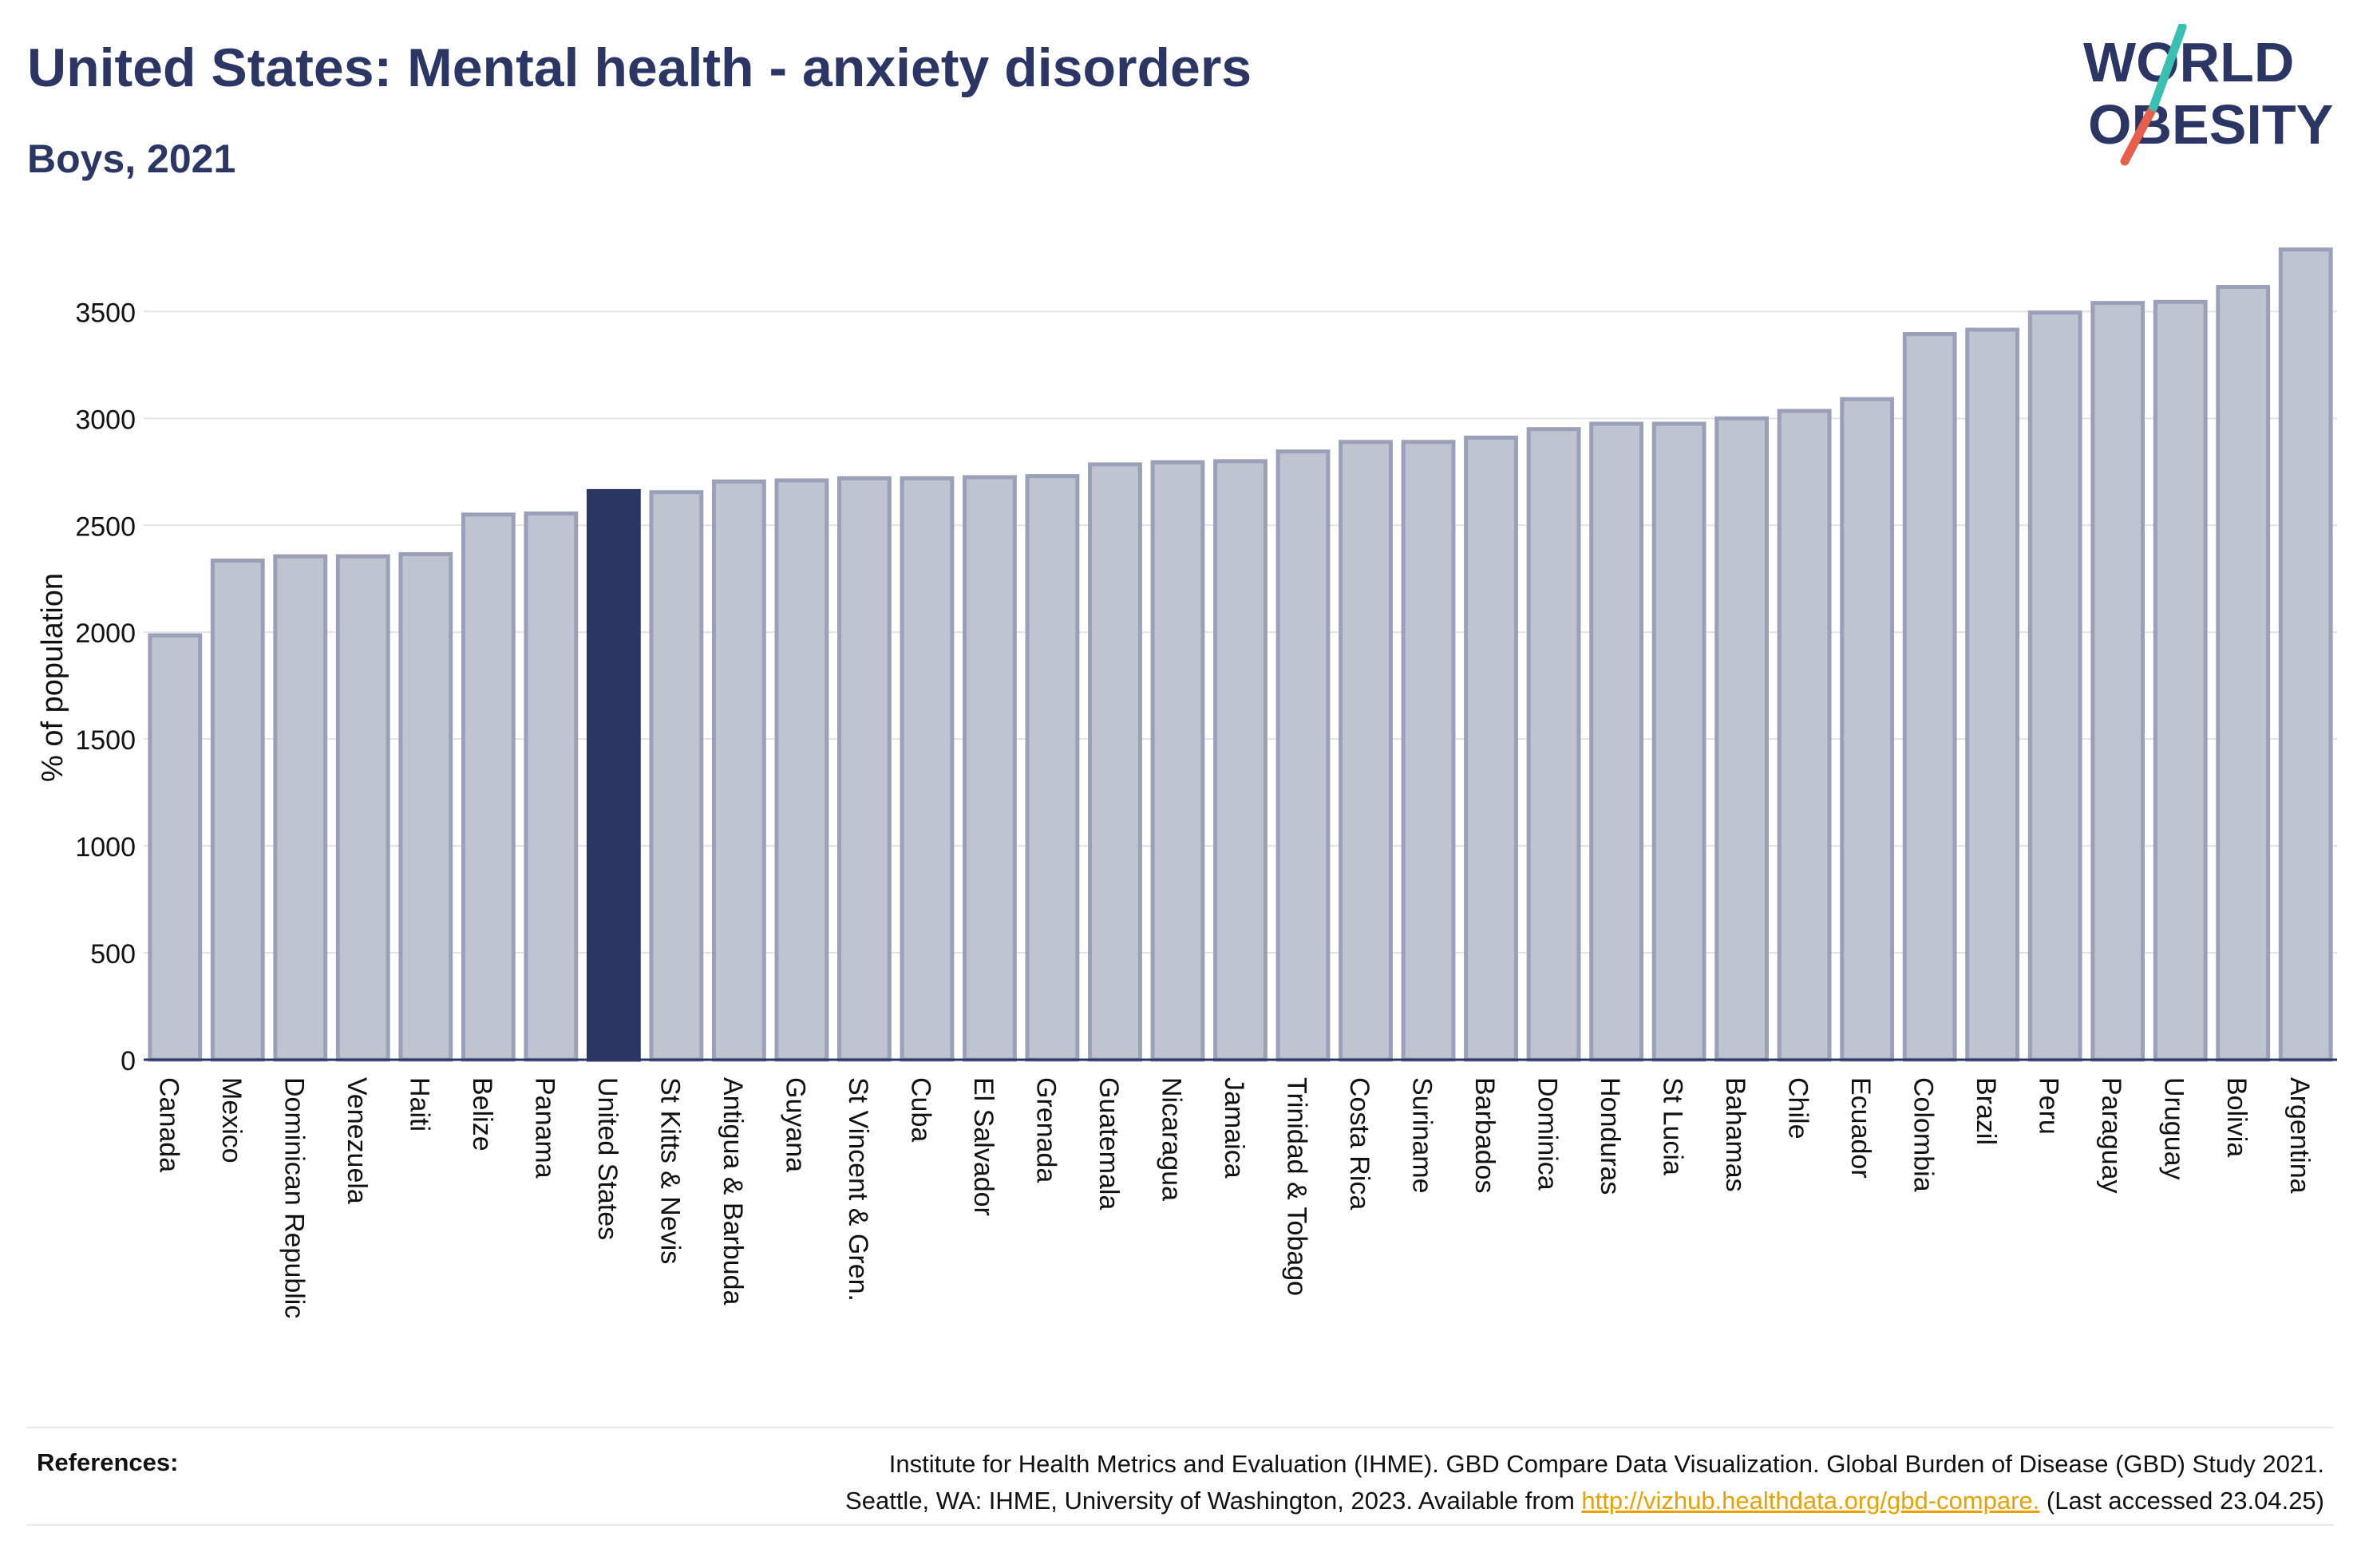 Image resolution: width=2361 pixels, height=1568 pixels. I want to click on x-tick-label: Haiti, so click(419, 1104).